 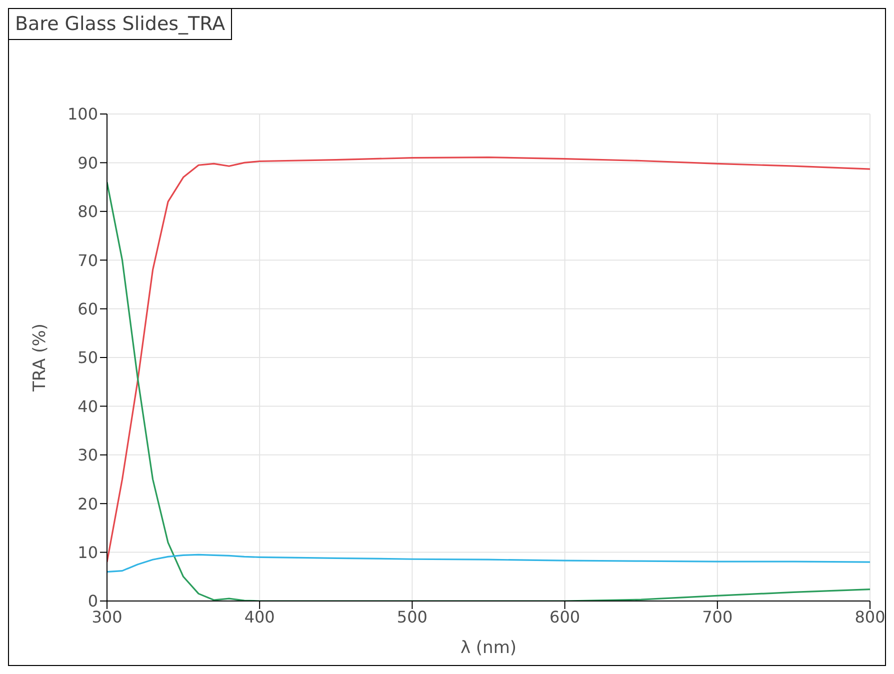 What do you see at coordinates (88, 358) in the screenshot?
I see `y-tick-label: 50` at bounding box center [88, 358].